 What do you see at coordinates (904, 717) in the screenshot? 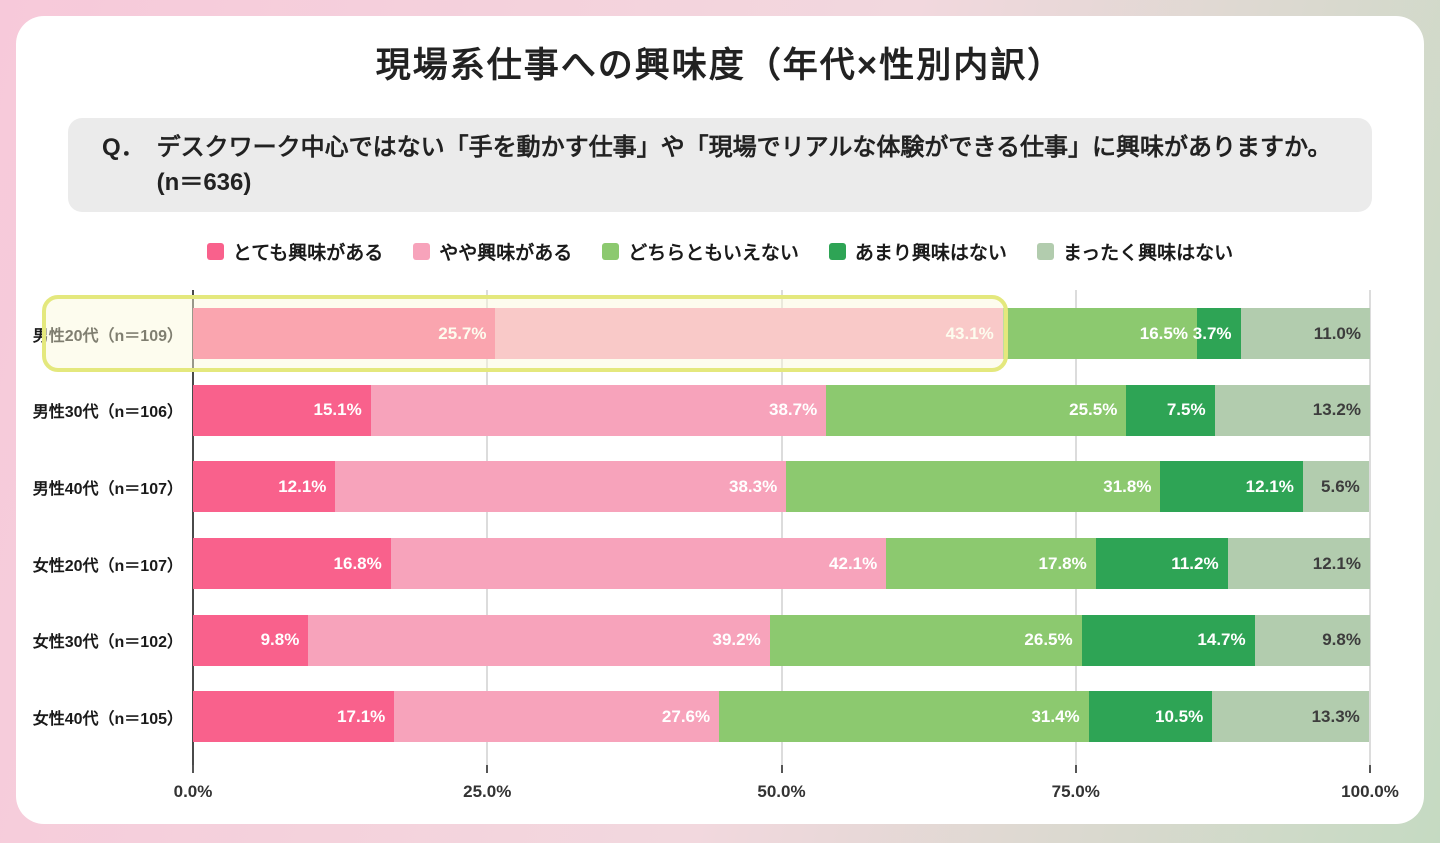
I see `bar-segment: 31.4%` at bounding box center [904, 717].